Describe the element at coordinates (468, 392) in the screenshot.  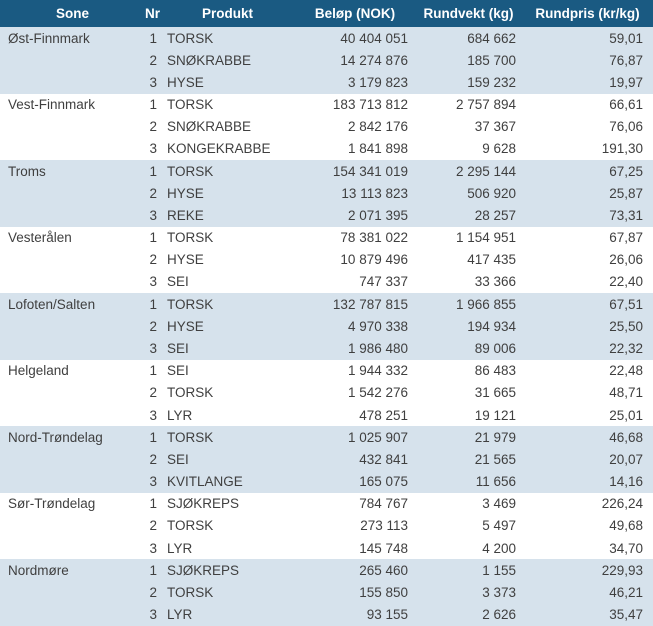
I see `cell-rundvekt: 31 665` at that location.